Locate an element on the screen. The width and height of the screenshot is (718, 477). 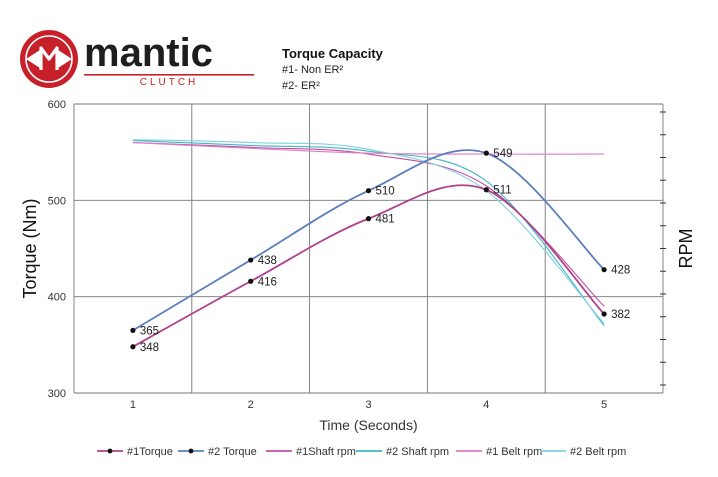
logo-wordmark: mantic is located at coordinates (148, 53).